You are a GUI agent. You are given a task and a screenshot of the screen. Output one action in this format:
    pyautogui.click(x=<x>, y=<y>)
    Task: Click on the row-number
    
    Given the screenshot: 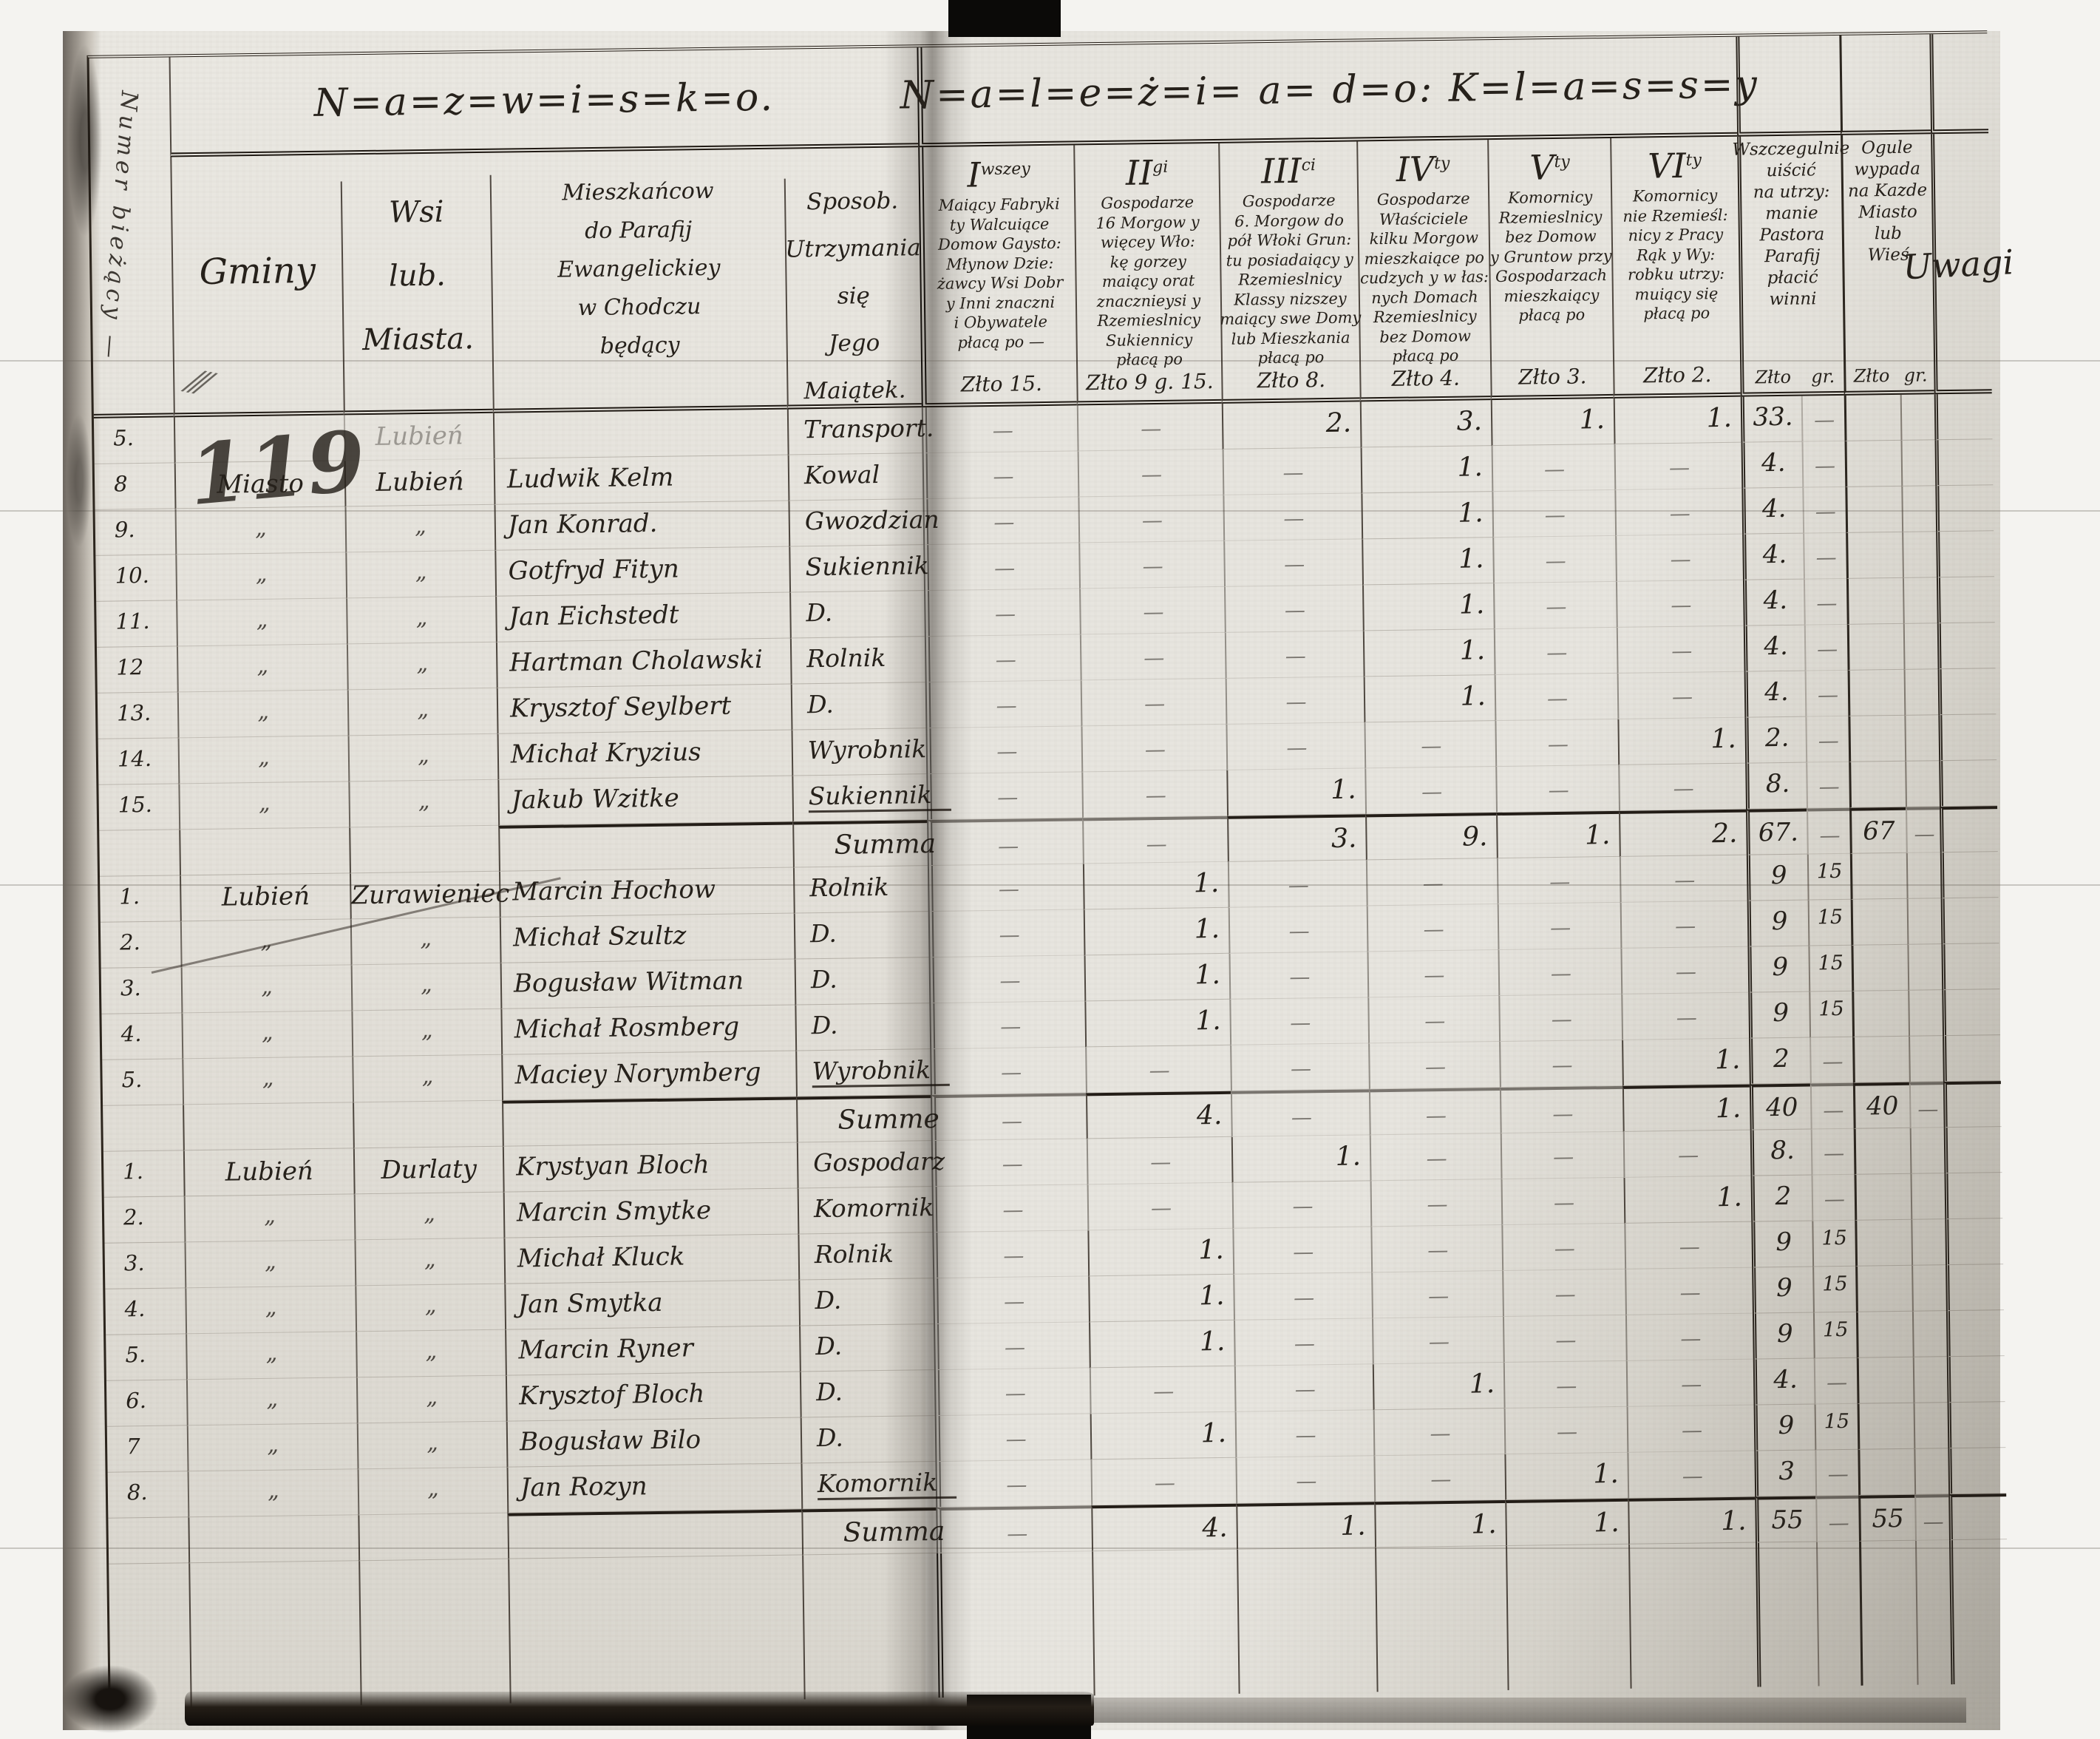 What is the action you would take?
    pyautogui.click(x=139, y=854)
    